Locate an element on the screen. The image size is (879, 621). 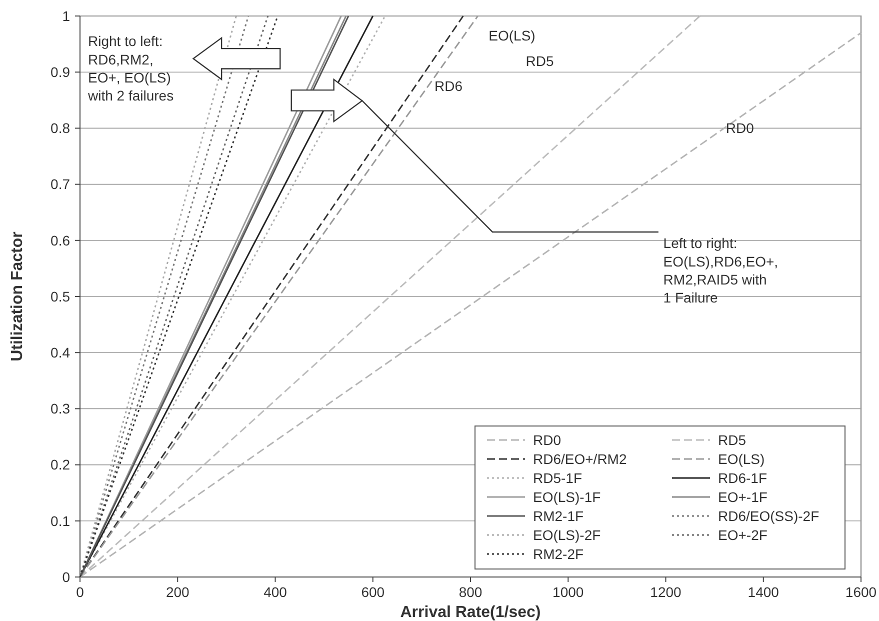
x-tick-label: 0 is located at coordinates (80, 592).